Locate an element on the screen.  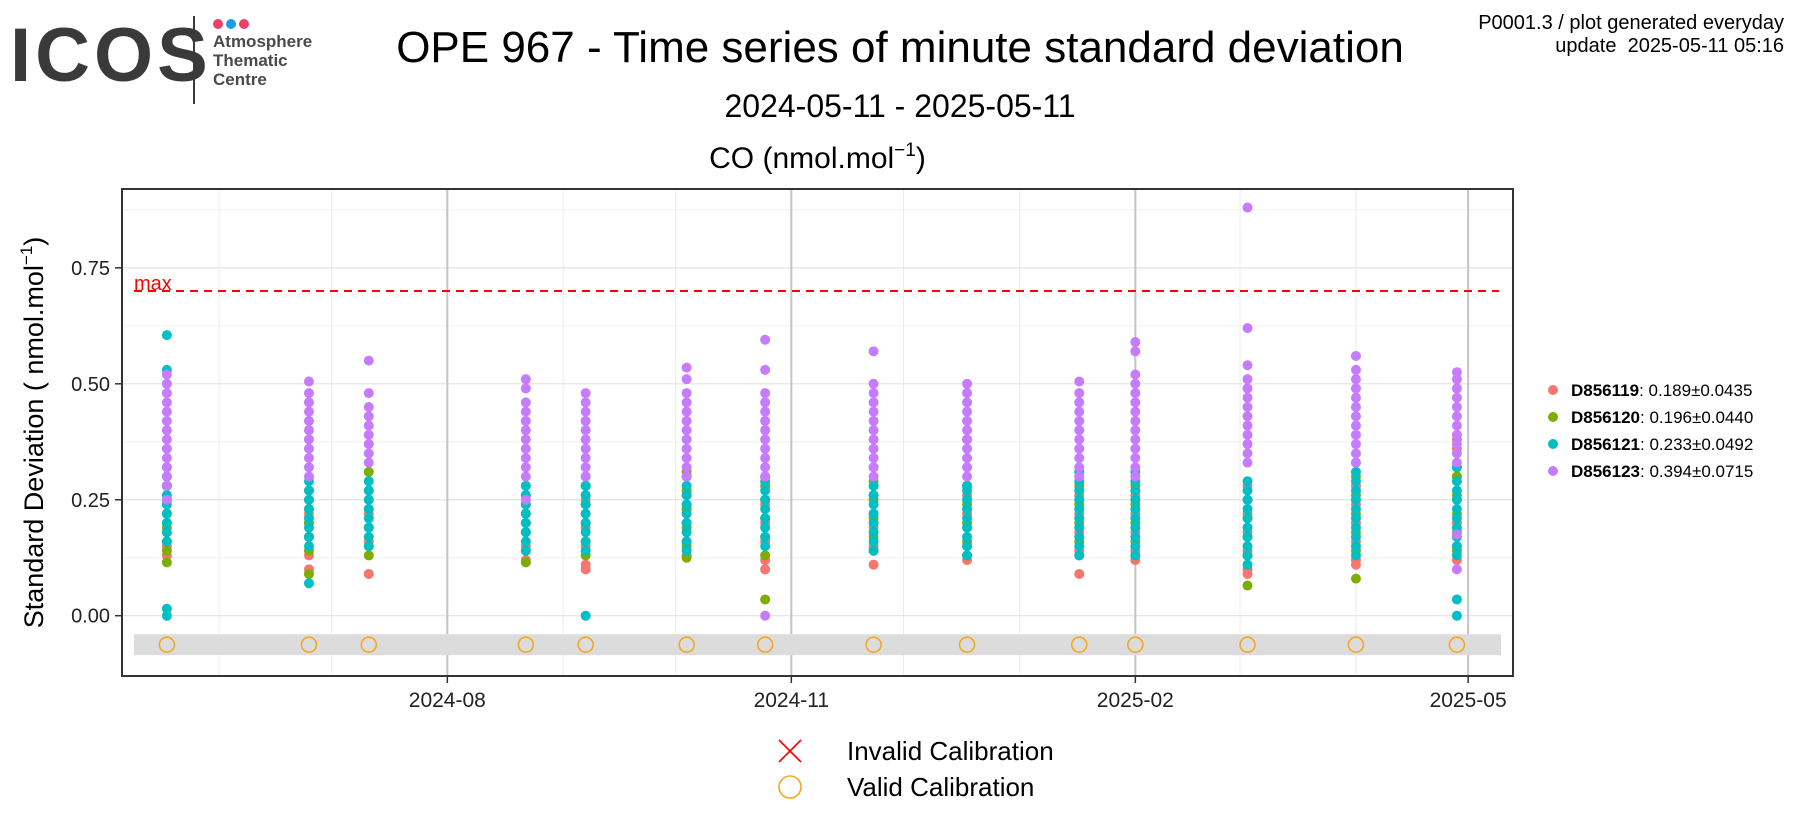
legend-item-D856121: D856121: 0.233±0.0492 is located at coordinates (1662, 444).